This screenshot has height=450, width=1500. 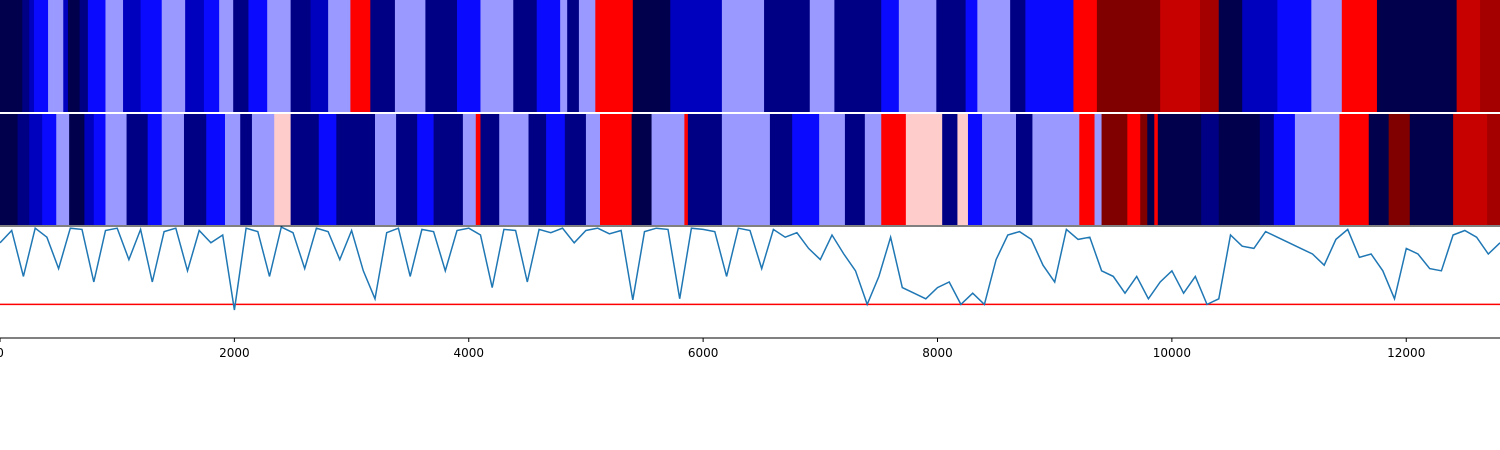 What do you see at coordinates (234, 353) in the screenshot?
I see `x-tick-label: 2000` at bounding box center [234, 353].